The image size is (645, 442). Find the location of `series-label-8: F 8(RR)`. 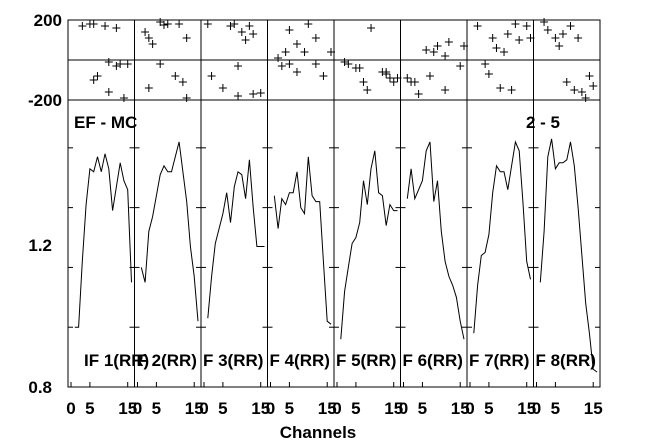

series-label-8: F 8(RR) is located at coordinates (566, 360).